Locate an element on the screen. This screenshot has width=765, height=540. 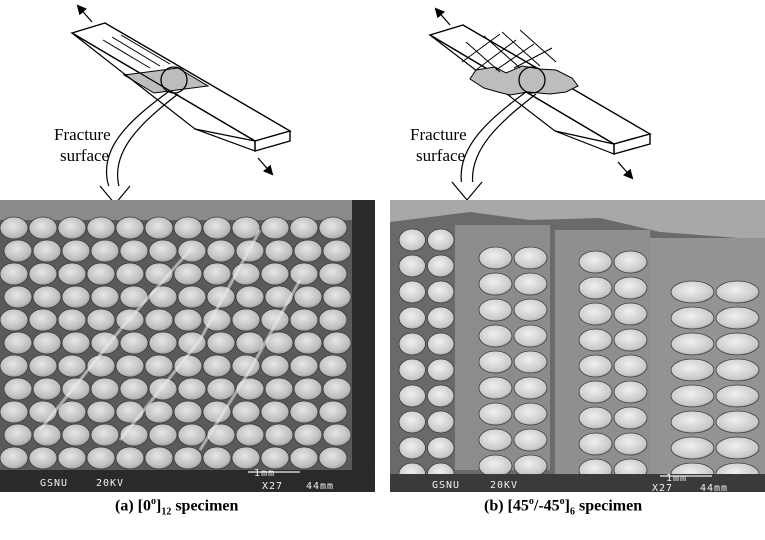
left-sem-scale: 1mm is located at coordinates (264, 473).